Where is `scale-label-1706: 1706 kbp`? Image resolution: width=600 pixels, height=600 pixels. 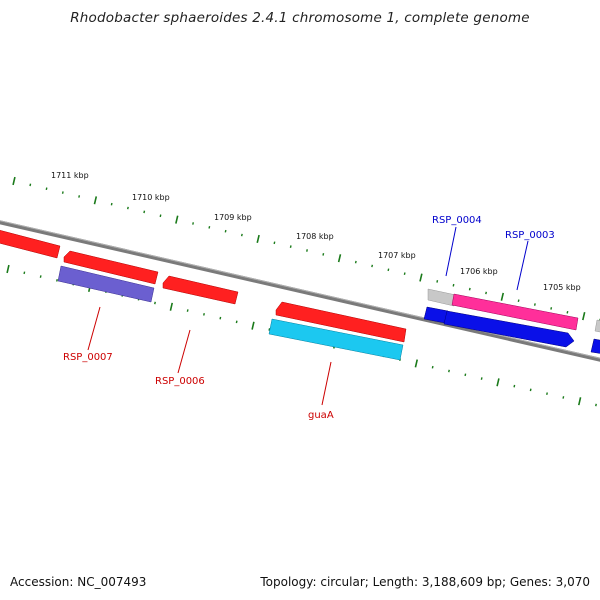
scale-label-1706: 1706 kbp is located at coordinates (479, 271).